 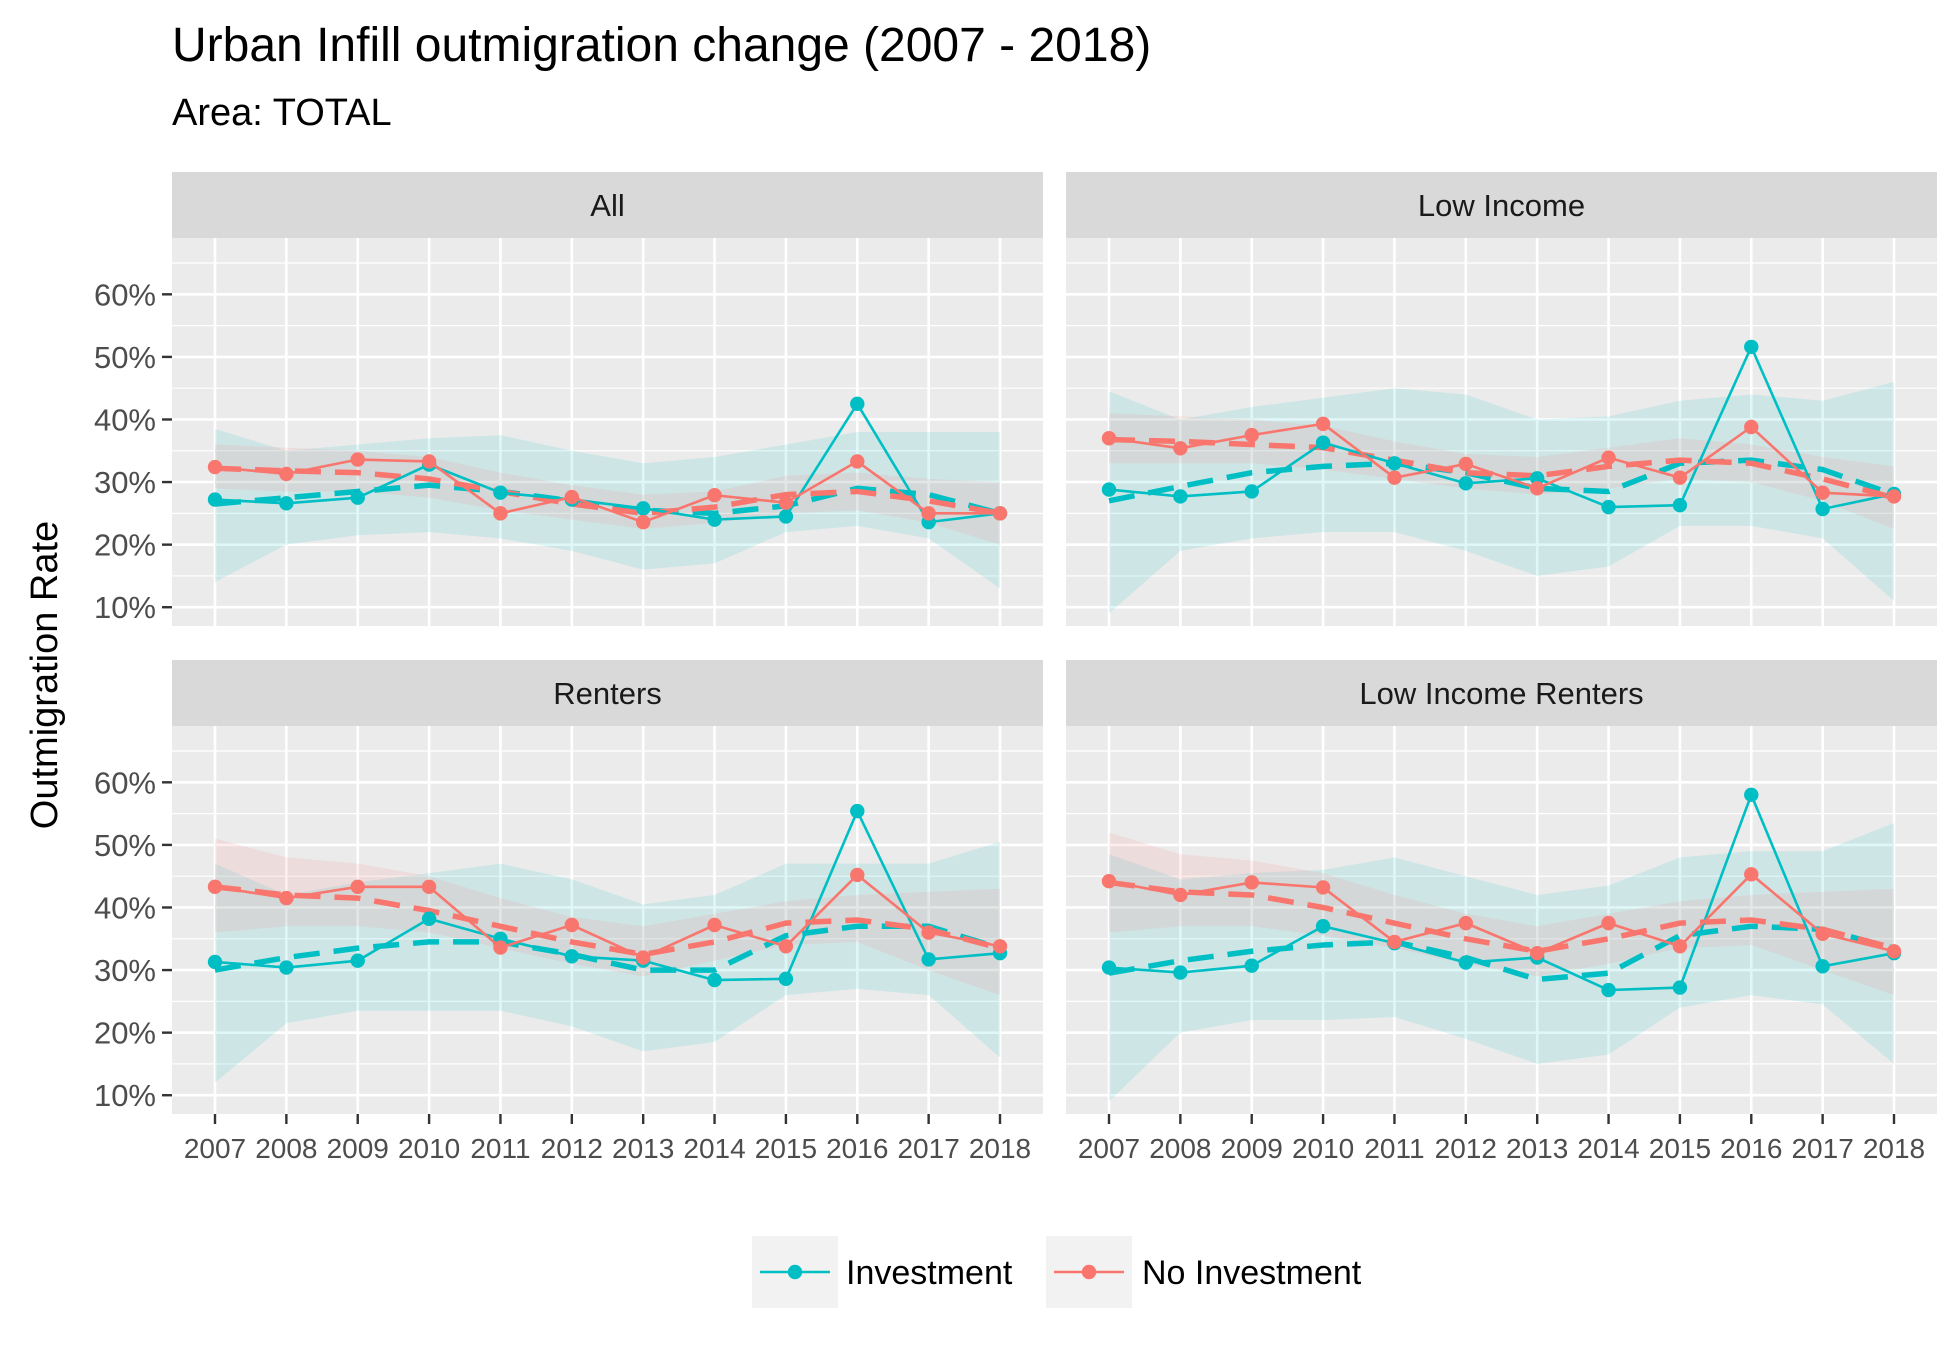 I want to click on y-tick-label: 50%, so click(x=125, y=845).